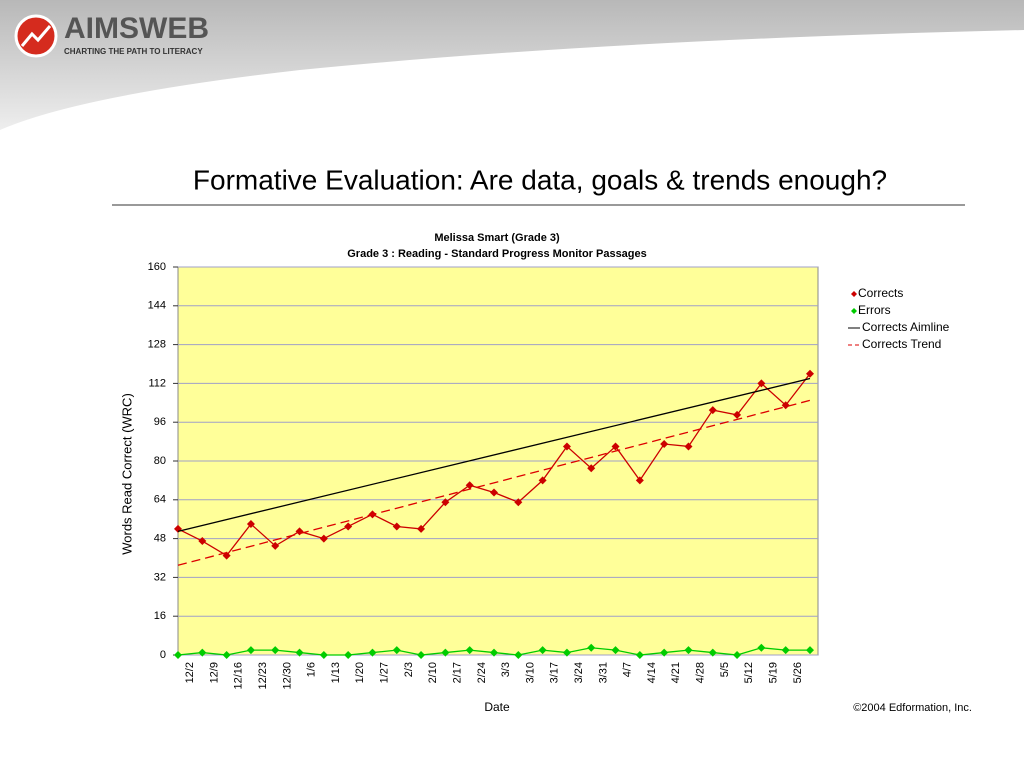  I want to click on x-tick-label: 5/5, so click(725, 669).